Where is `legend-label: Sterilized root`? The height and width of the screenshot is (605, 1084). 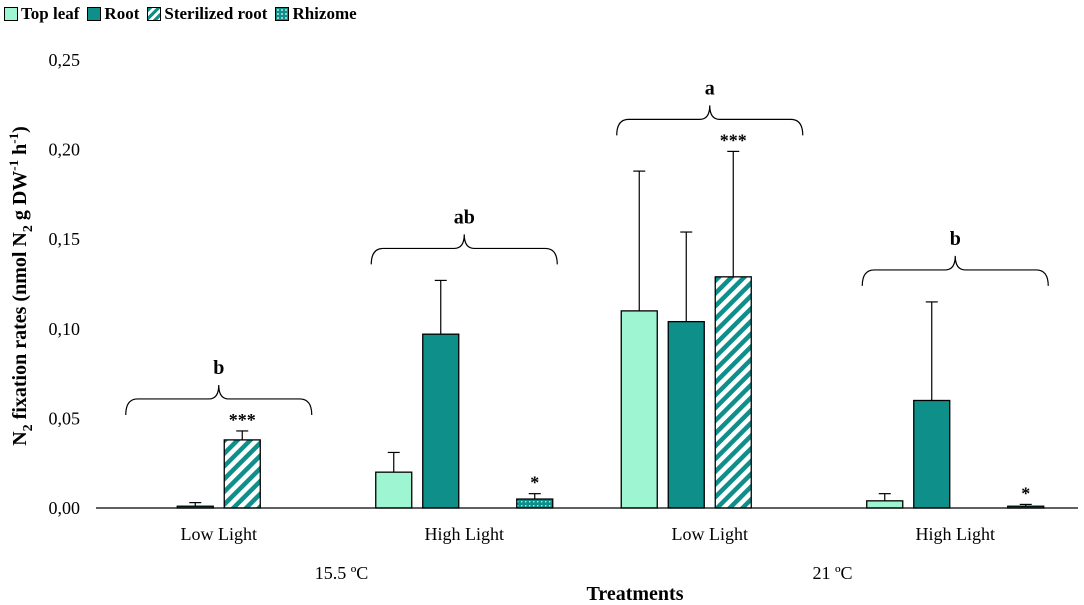
legend-label: Sterilized root is located at coordinates (216, 13).